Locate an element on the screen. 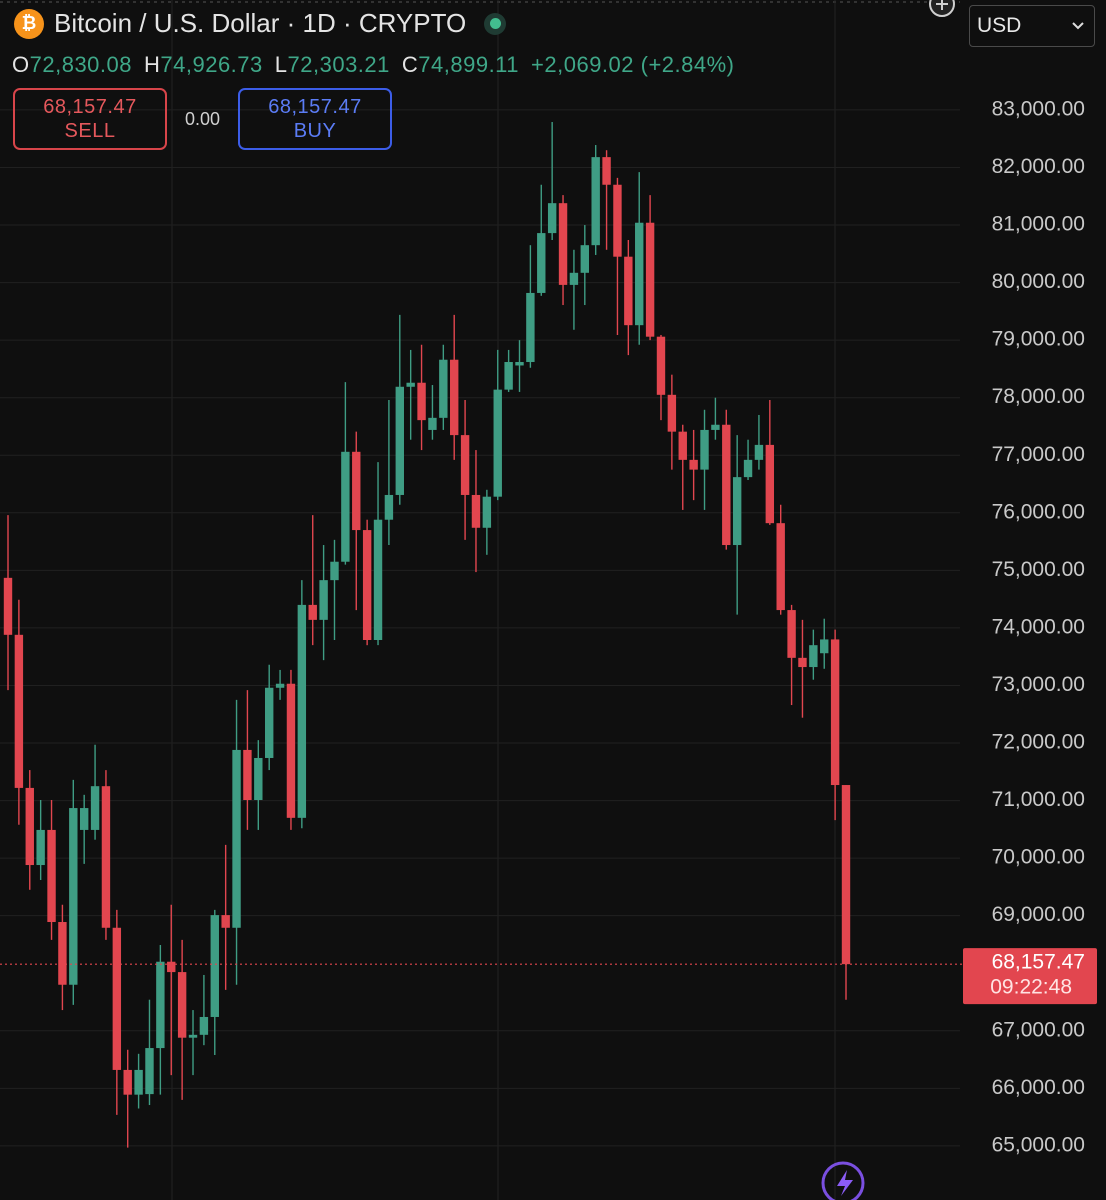 The width and height of the screenshot is (1106, 1200). readout-value: 74,926.73 is located at coordinates (211, 64).